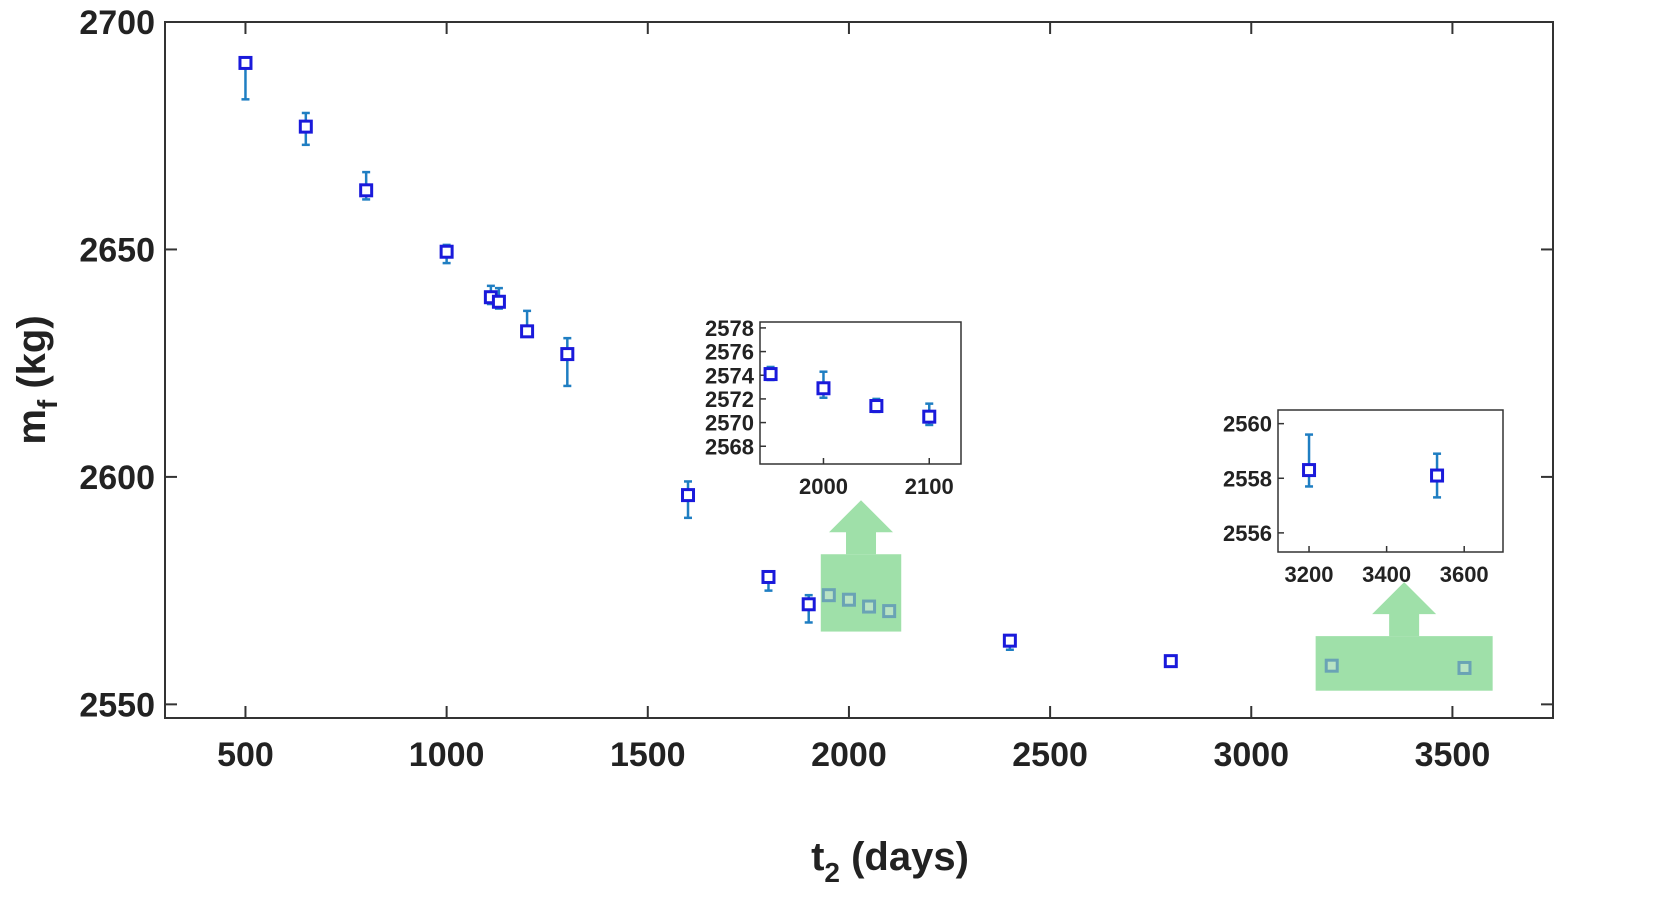 Image resolution: width=1661 pixels, height=902 pixels. Describe the element at coordinates (1247, 478) in the screenshot. I see `inset-y-tick-label: 2558` at that location.